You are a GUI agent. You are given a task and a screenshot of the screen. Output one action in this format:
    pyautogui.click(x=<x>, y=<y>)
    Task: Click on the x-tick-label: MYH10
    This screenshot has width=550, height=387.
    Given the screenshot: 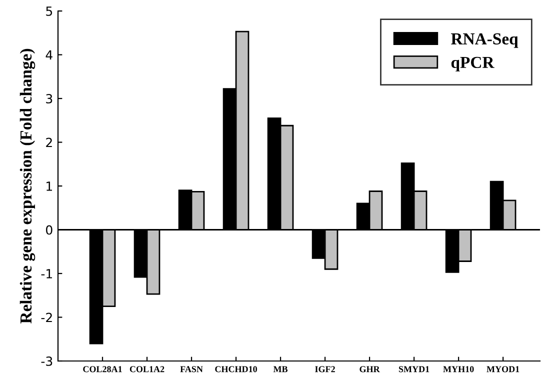 What is the action you would take?
    pyautogui.click(x=458, y=369)
    